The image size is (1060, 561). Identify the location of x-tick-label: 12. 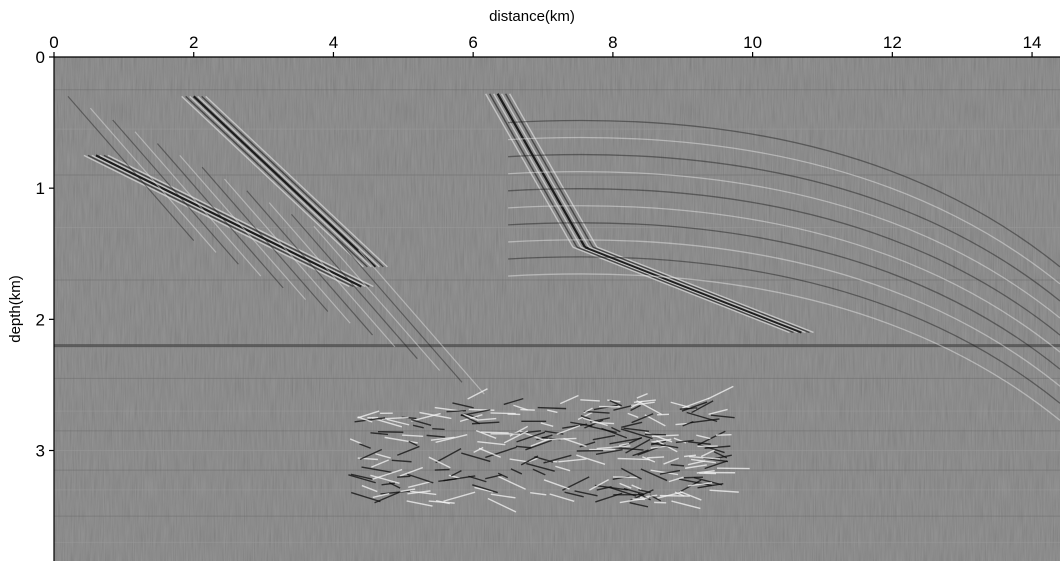
(892, 42).